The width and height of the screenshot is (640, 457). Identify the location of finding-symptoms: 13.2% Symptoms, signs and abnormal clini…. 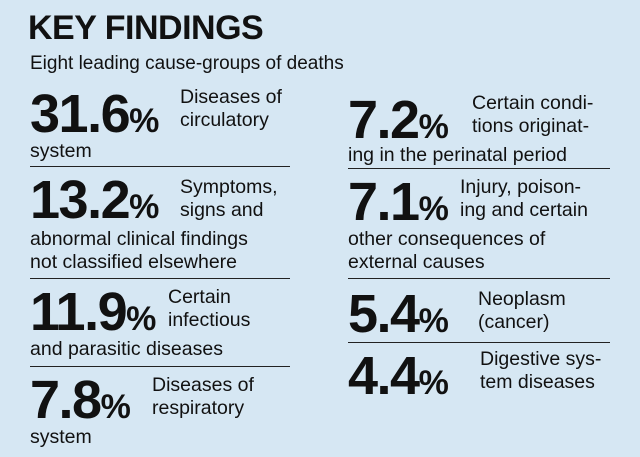
(160, 224).